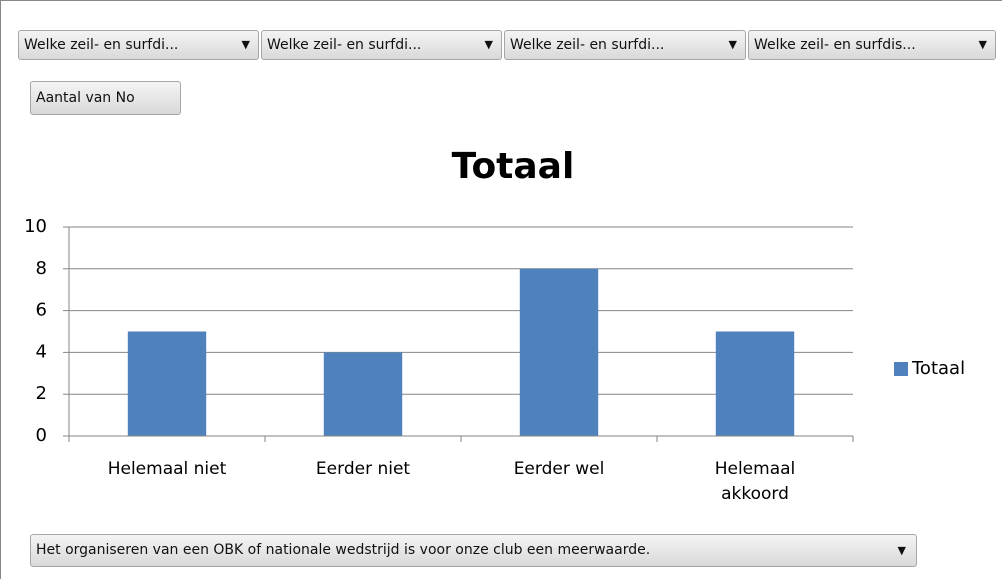 The image size is (1002, 579). I want to click on value-field-label: Aantal van No, so click(85, 98).